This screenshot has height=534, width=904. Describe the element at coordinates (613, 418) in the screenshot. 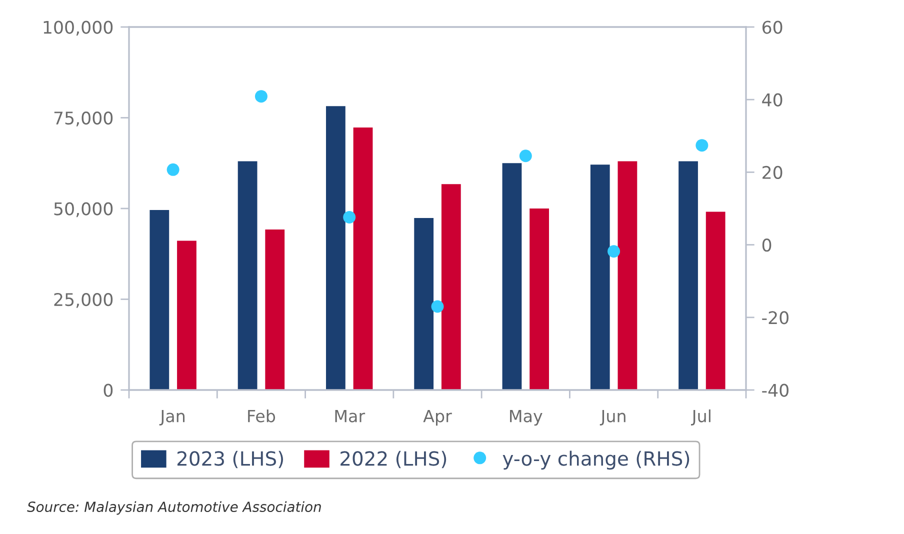

I see `x-tick-label: Jun` at that location.